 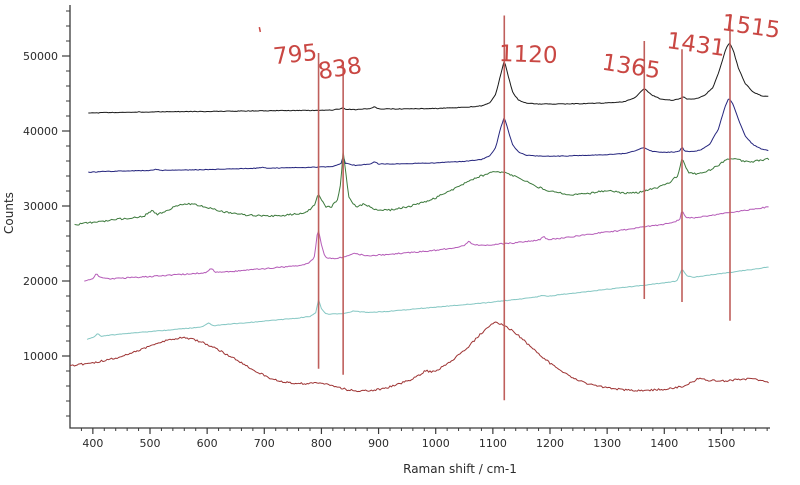 What do you see at coordinates (378, 443) in the screenshot?
I see `x-tick-label: 900` at bounding box center [378, 443].